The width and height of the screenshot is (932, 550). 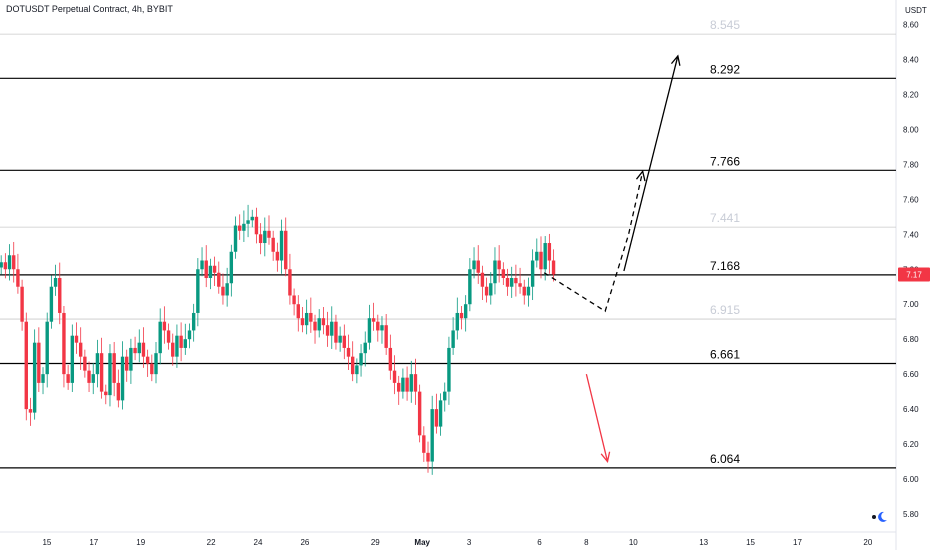 I want to click on y-tick-label: 7.40, so click(x=911, y=234).